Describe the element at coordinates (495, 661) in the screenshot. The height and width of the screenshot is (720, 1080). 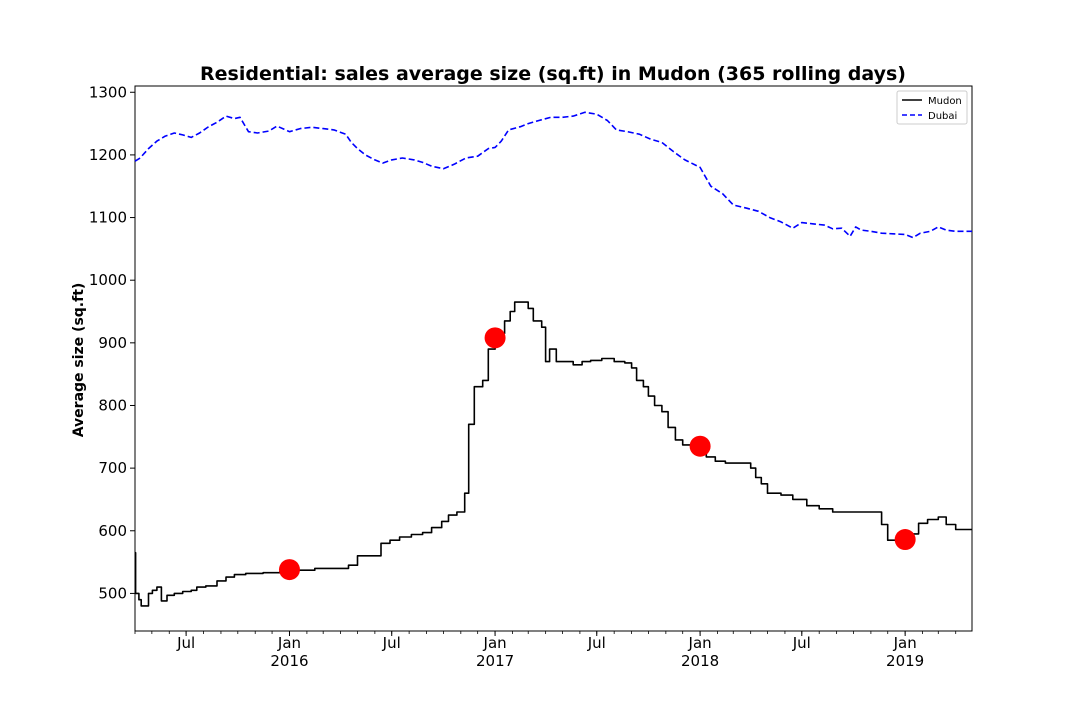
I see `x-tick-year-label: 2017` at that location.